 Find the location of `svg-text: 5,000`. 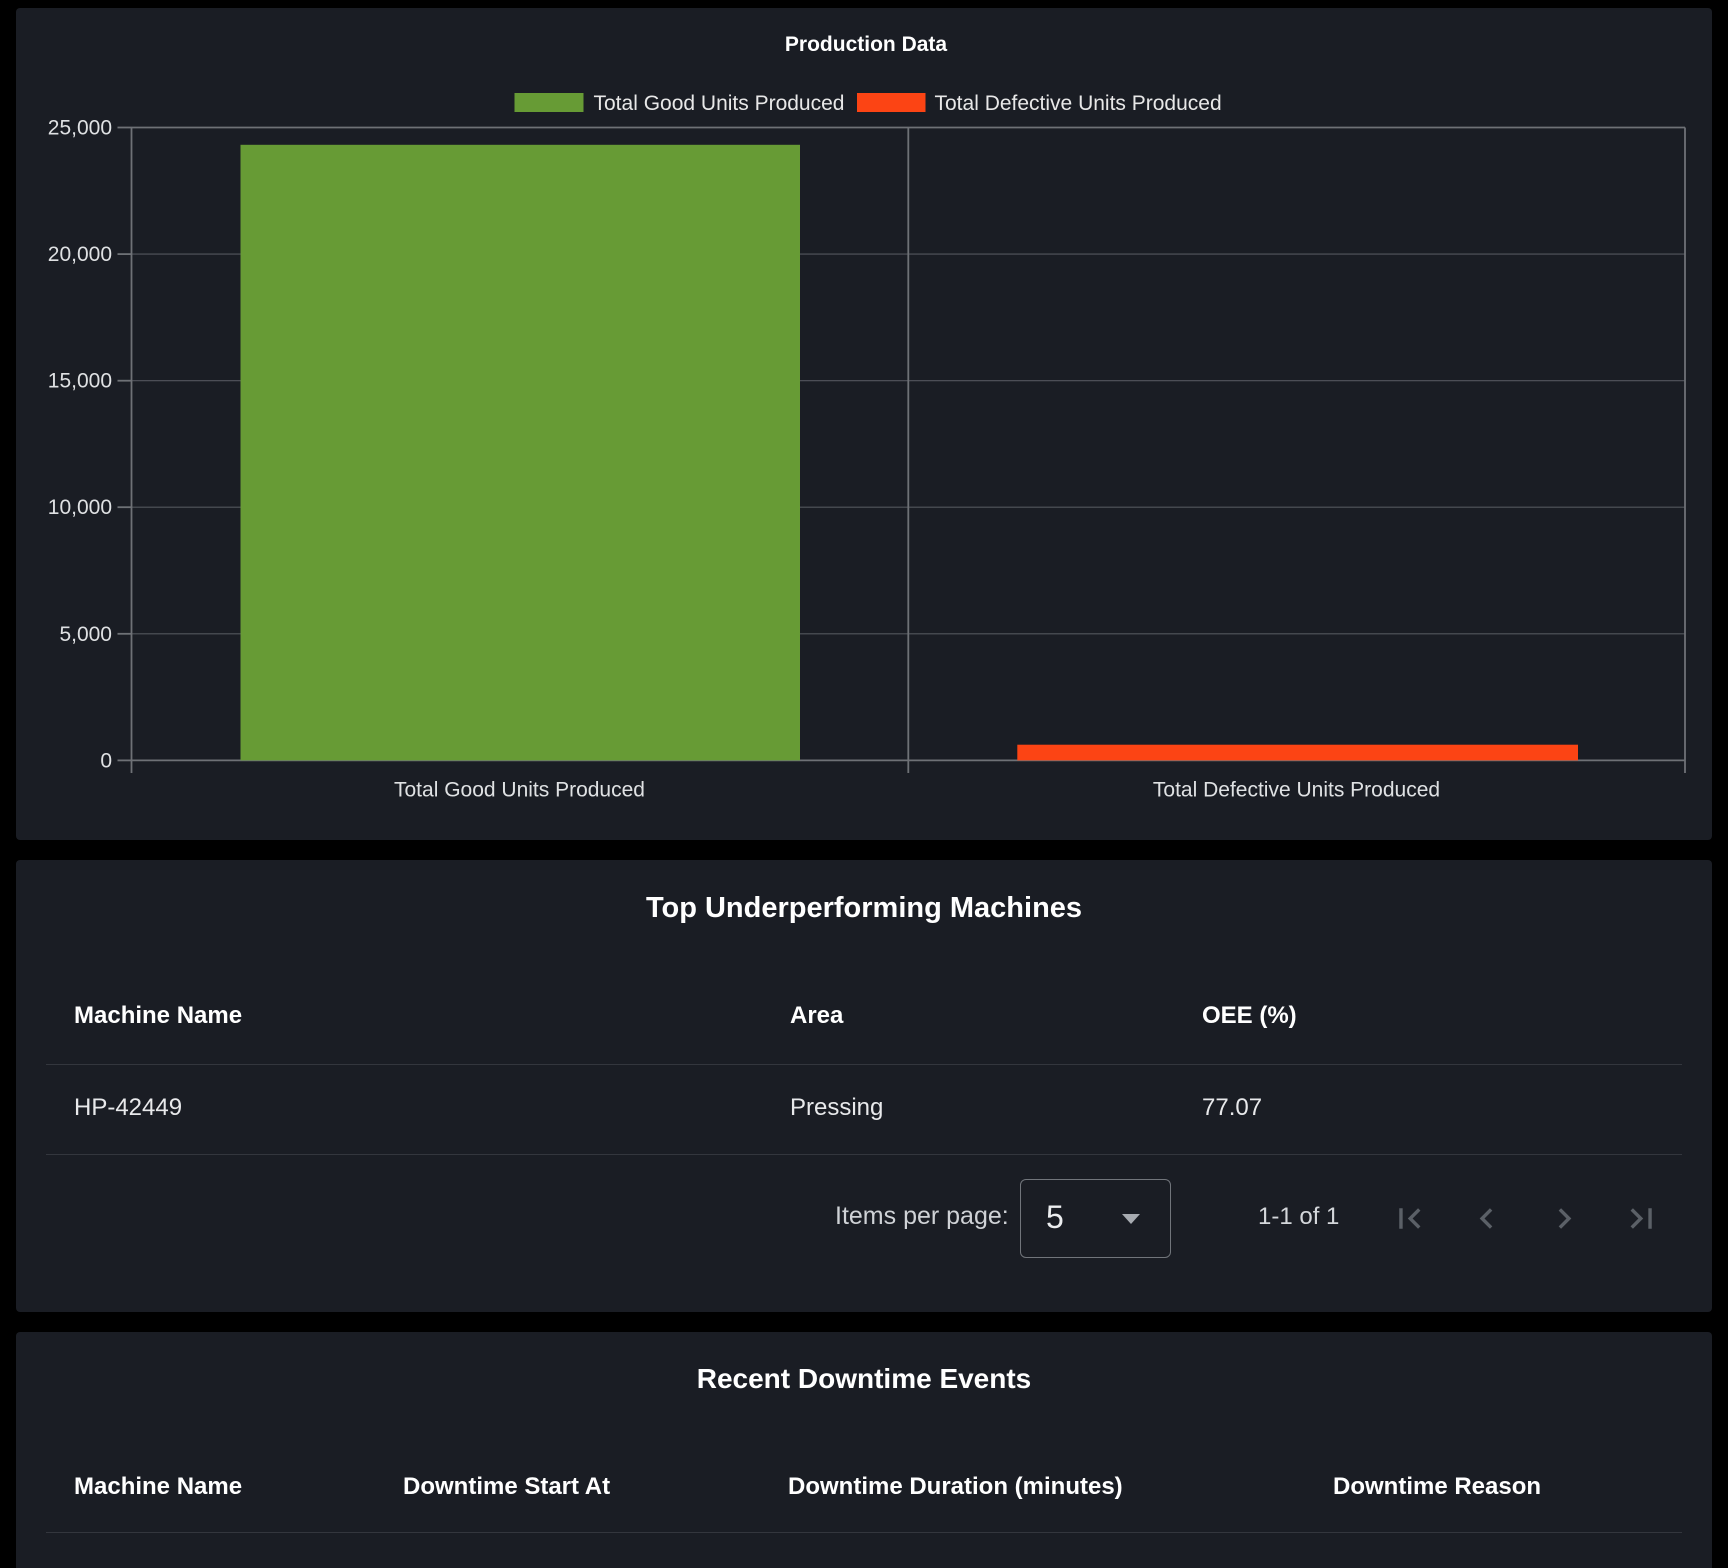

svg-text: 5,000 is located at coordinates (85, 634).